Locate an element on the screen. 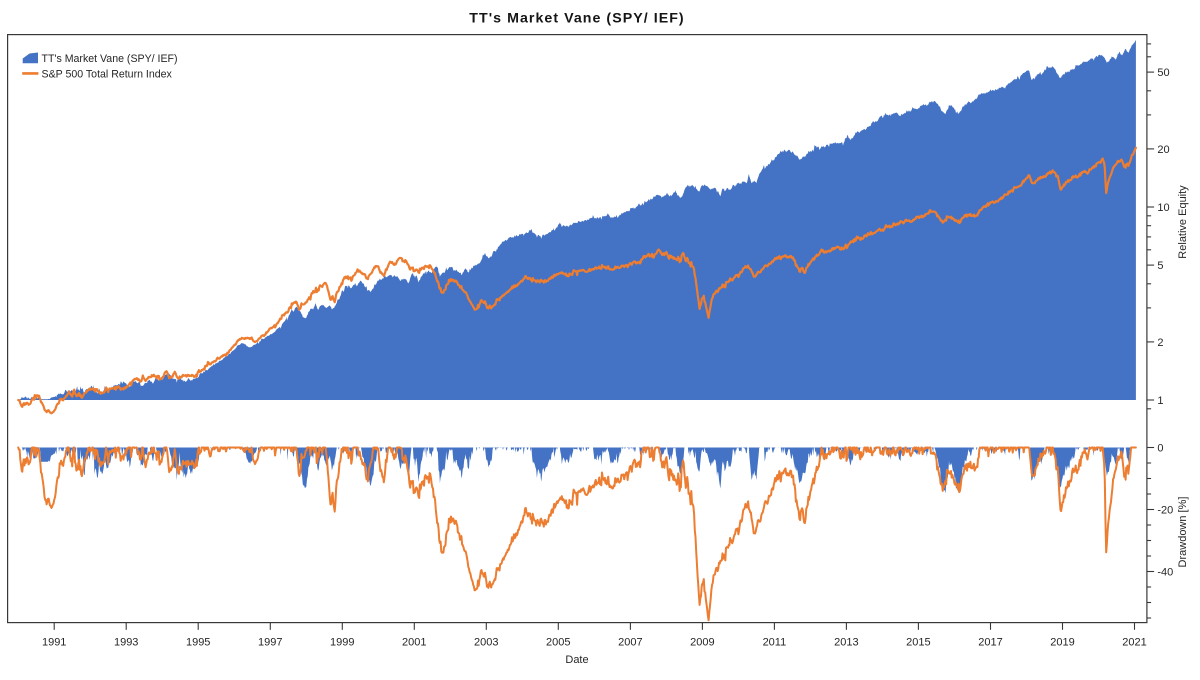 The image size is (1200, 680). svg-text: 1 is located at coordinates (1160, 401).